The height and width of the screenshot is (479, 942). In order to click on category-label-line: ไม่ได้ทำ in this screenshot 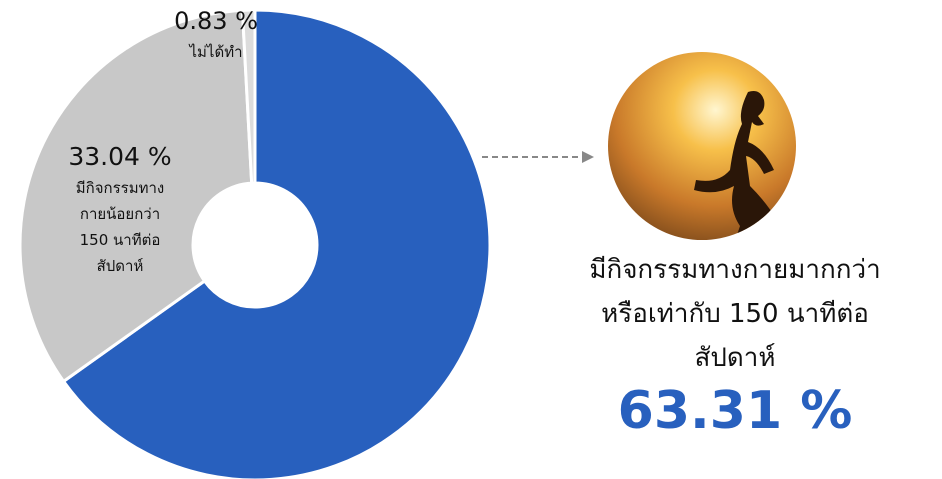, I will do `click(215, 52)`.